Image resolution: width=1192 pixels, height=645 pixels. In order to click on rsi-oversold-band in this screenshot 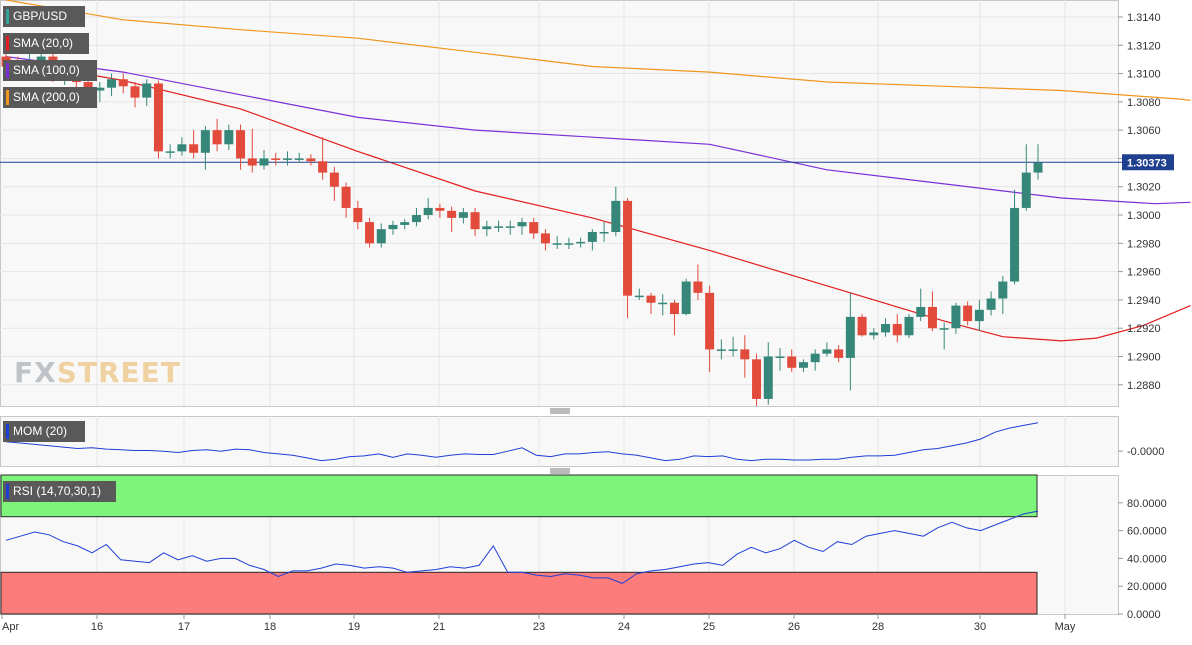, I will do `click(519, 593)`.